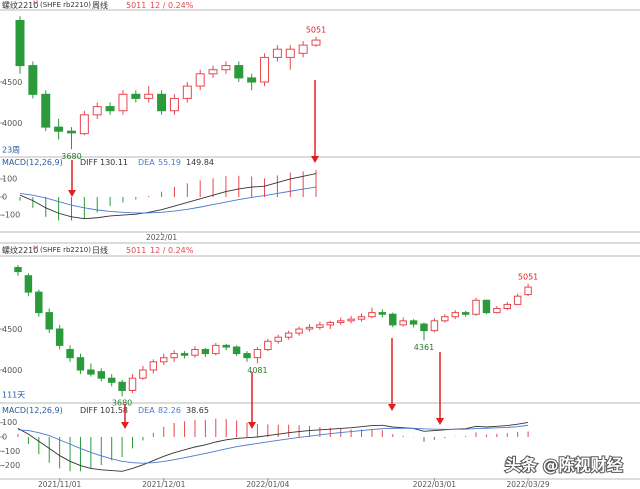 This screenshot has width=640, height=489. Describe the element at coordinates (197, 410) in the screenshot. I see `macd-macd-value: 38.65` at that location.